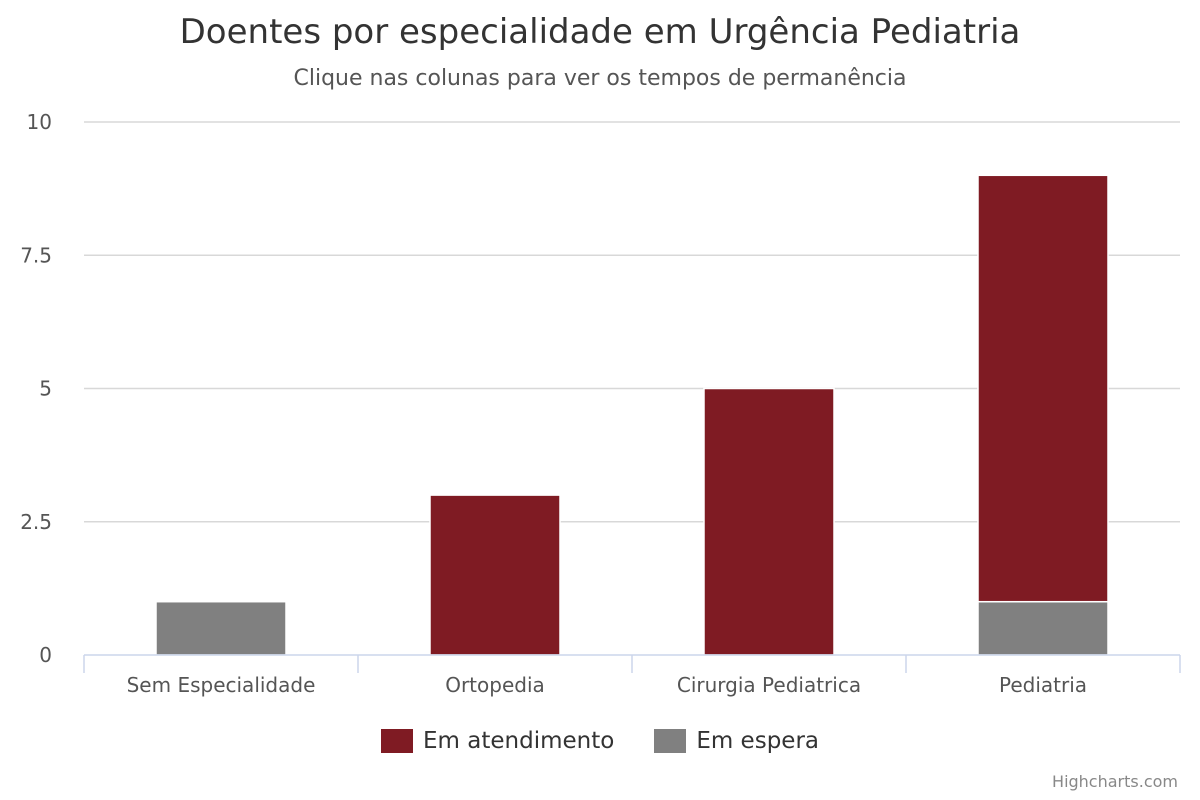 Image resolution: width=1200 pixels, height=800 pixels. What do you see at coordinates (45, 655) in the screenshot?
I see `y-tick-label: 0` at bounding box center [45, 655].